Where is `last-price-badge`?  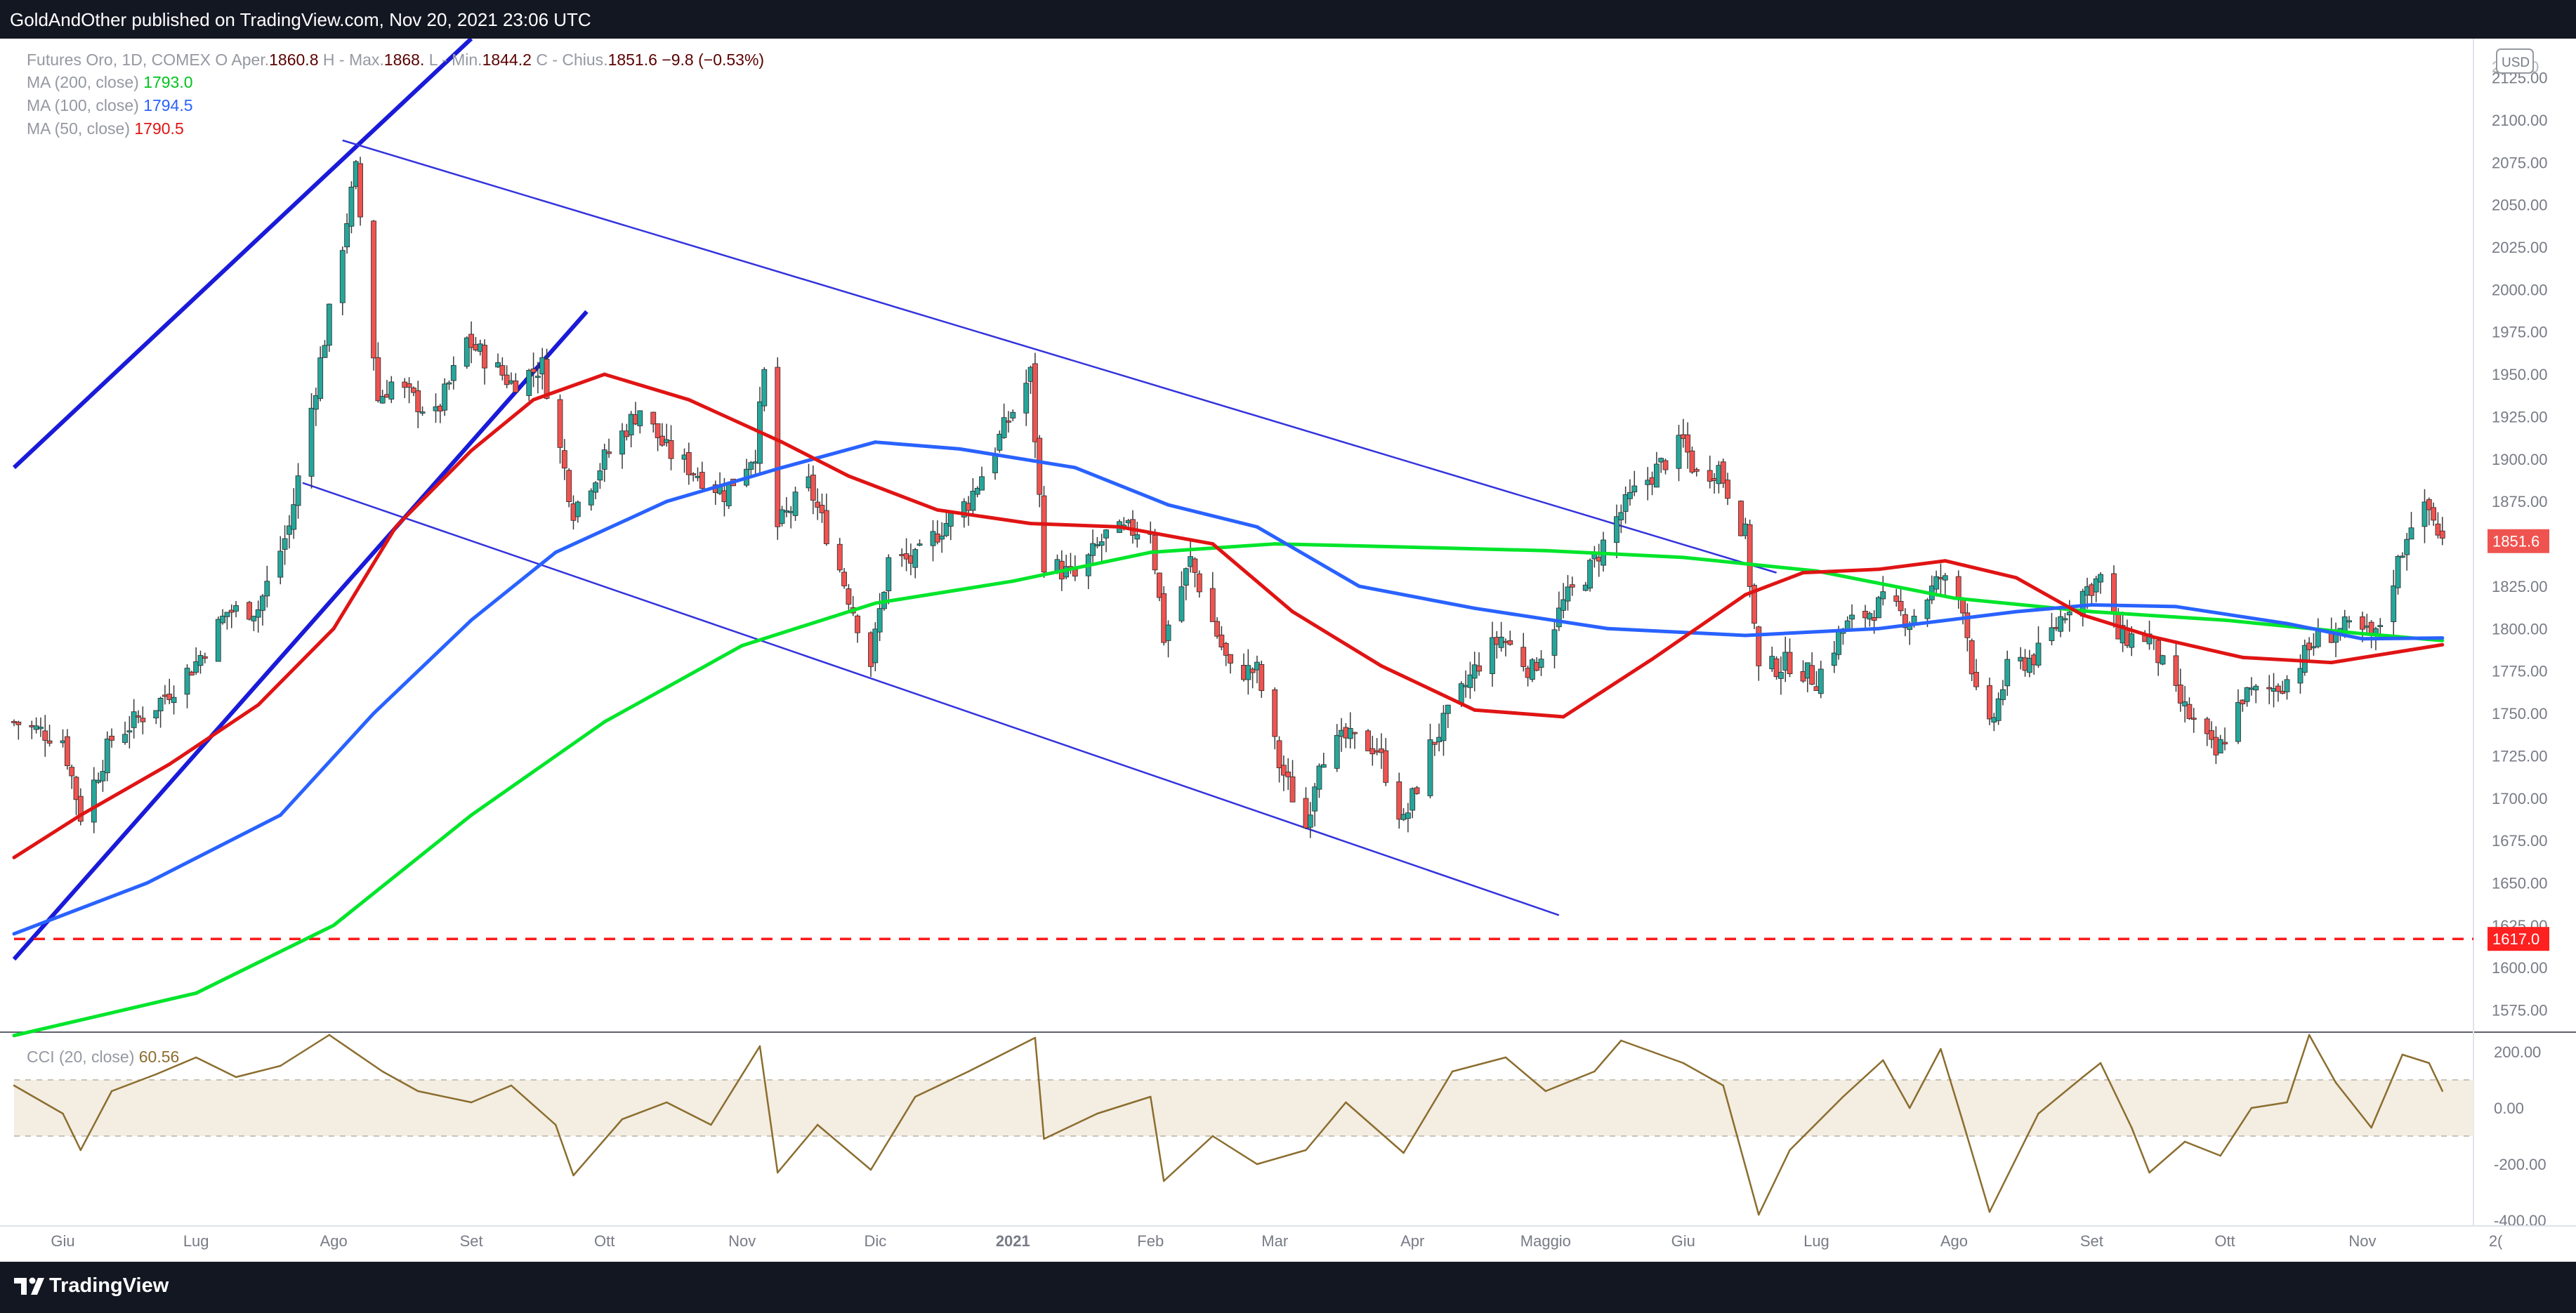 last-price-badge is located at coordinates (2518, 541).